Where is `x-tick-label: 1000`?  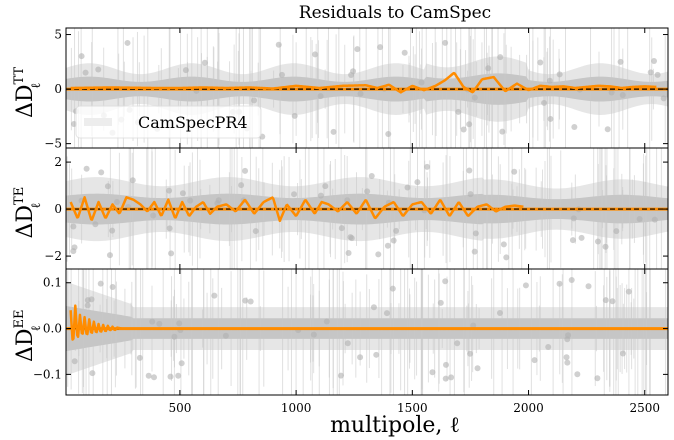 x-tick-label: 1000 is located at coordinates (296, 408).